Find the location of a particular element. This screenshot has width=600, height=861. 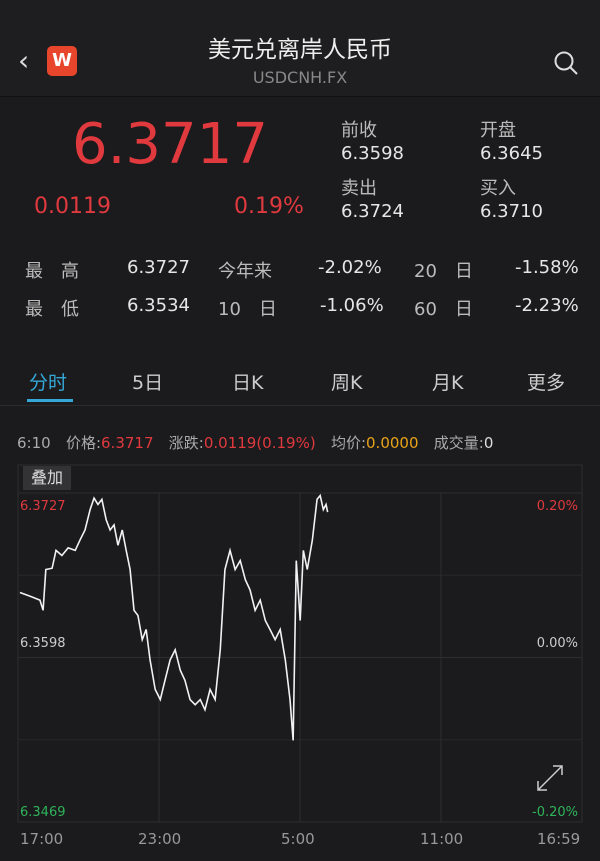

low: 6.3534 is located at coordinates (158, 305).